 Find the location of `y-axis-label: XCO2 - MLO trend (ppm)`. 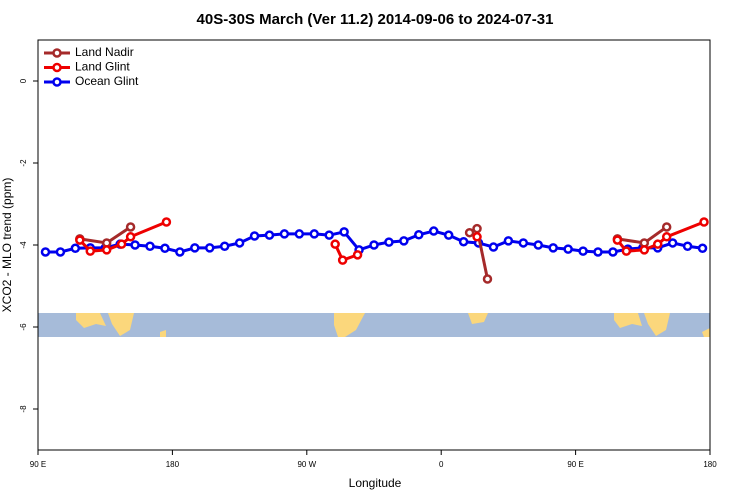

y-axis-label: XCO2 - MLO trend (ppm) is located at coordinates (7, 245).